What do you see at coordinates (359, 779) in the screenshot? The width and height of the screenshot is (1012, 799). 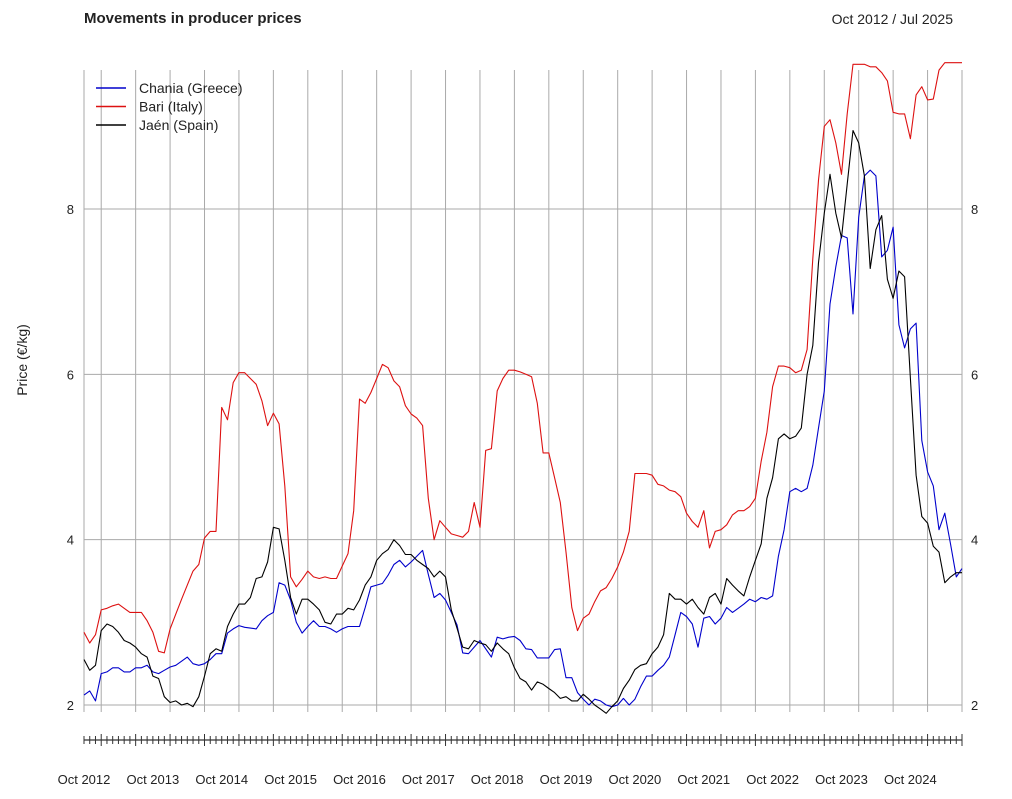 I see `x-tick-label: Oct 2016` at bounding box center [359, 779].